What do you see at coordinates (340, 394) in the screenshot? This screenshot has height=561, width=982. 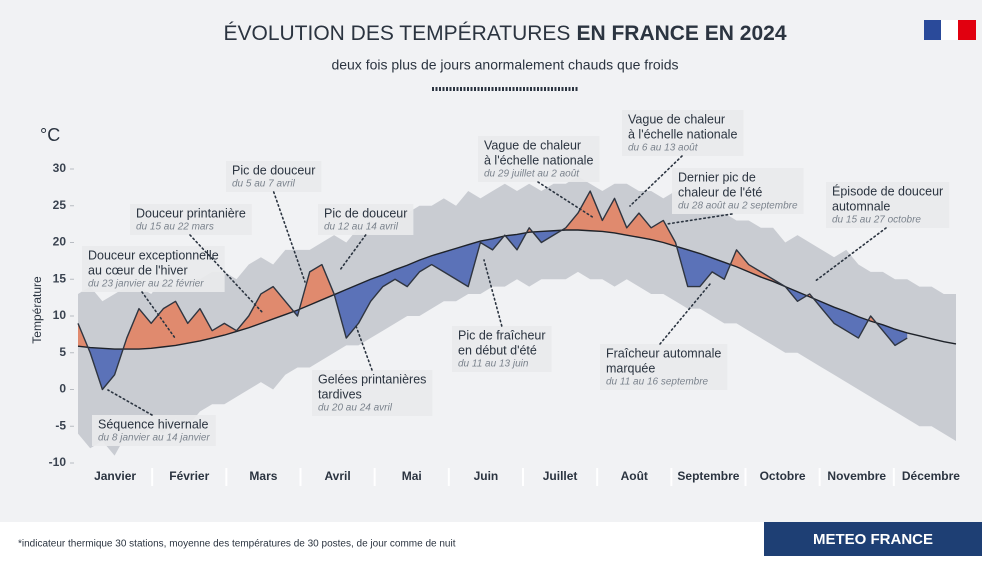 I see `annotation-title: tardives` at bounding box center [340, 394].